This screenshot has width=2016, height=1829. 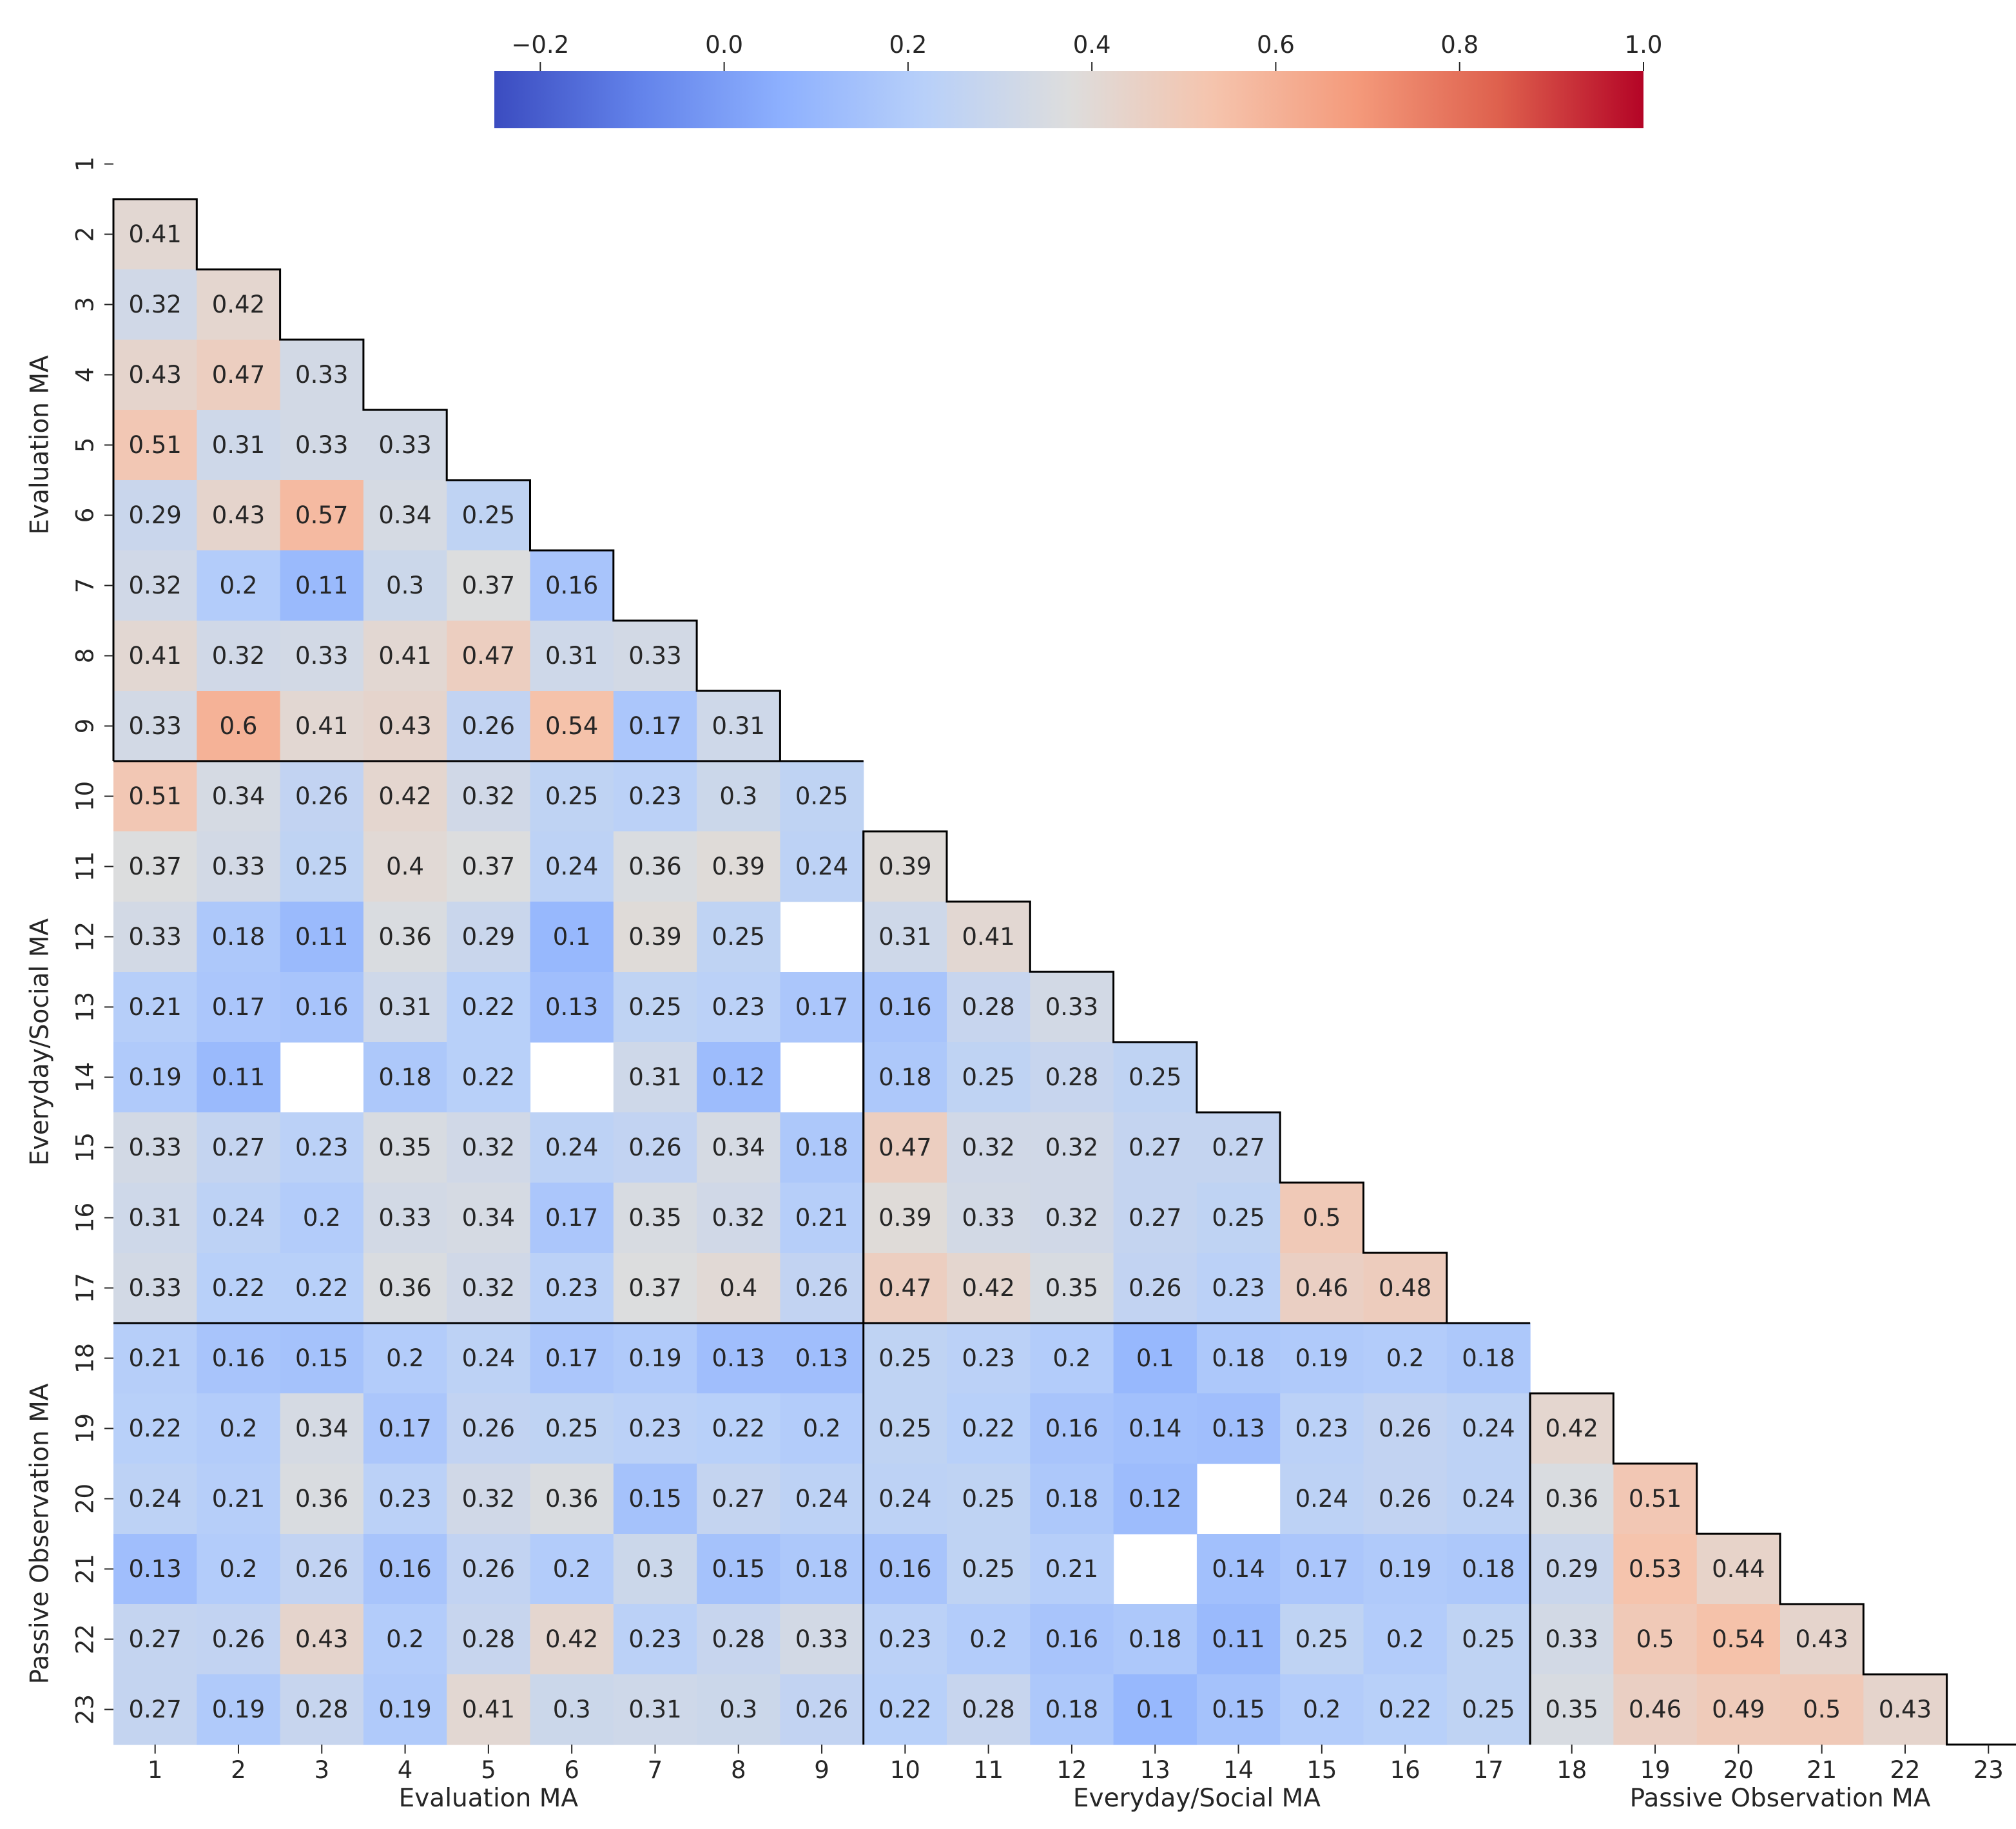 What do you see at coordinates (85, 1428) in the screenshot?
I see `y-tick-label: 19` at bounding box center [85, 1428].